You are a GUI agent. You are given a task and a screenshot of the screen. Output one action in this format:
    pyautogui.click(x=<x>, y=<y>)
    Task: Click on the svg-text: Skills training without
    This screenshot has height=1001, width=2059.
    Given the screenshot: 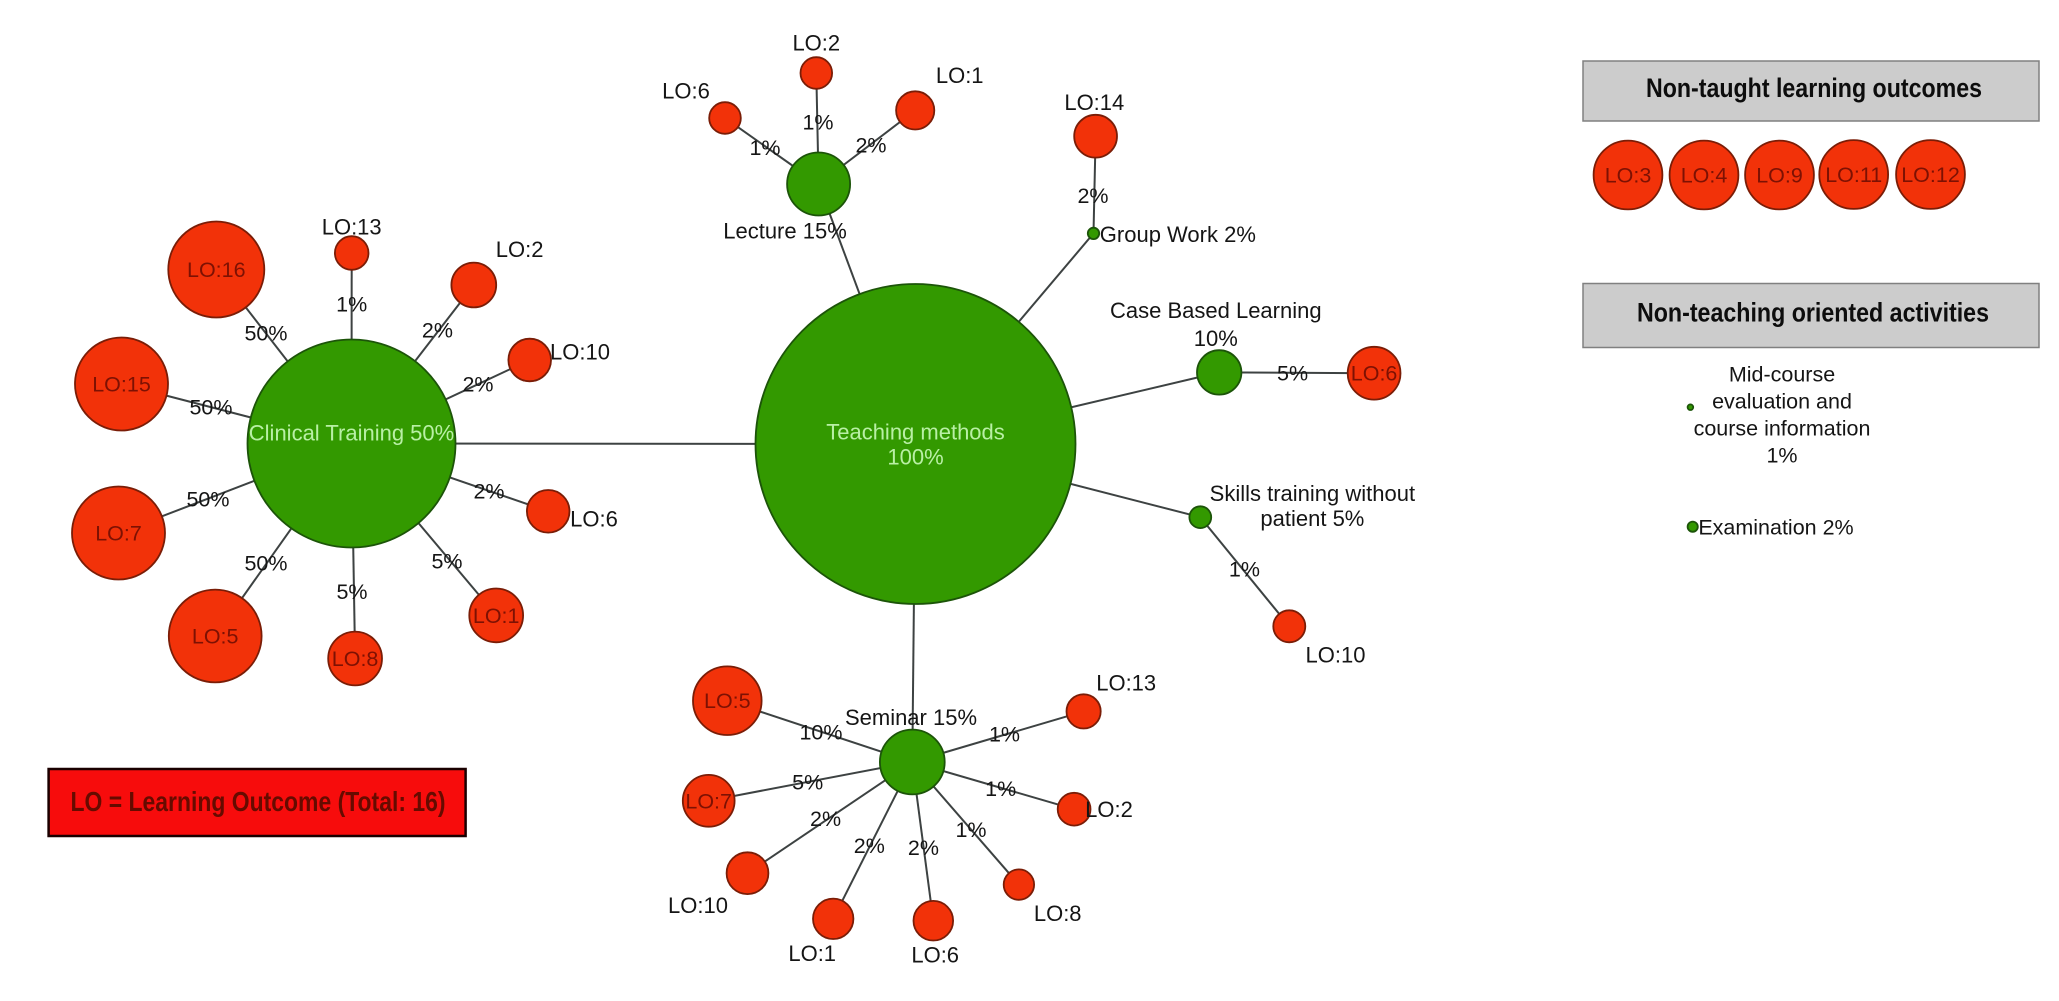 What is the action you would take?
    pyautogui.click(x=1312, y=493)
    